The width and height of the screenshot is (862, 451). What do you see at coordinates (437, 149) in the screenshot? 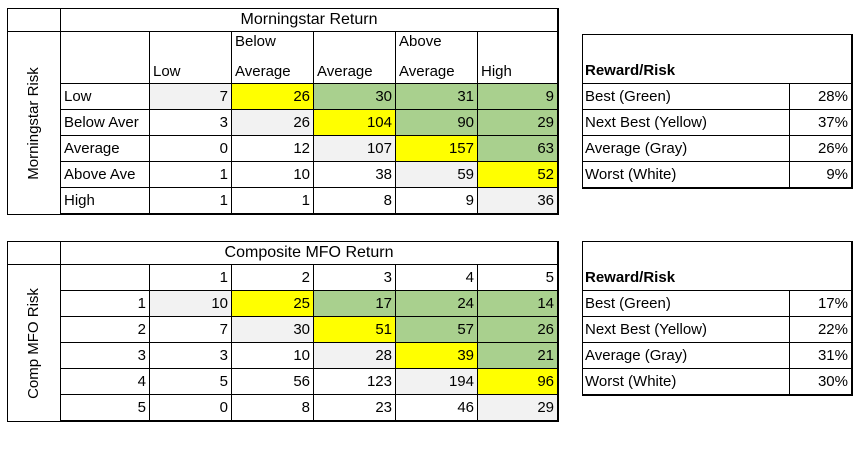
I see `matrix-cell: 157` at bounding box center [437, 149].